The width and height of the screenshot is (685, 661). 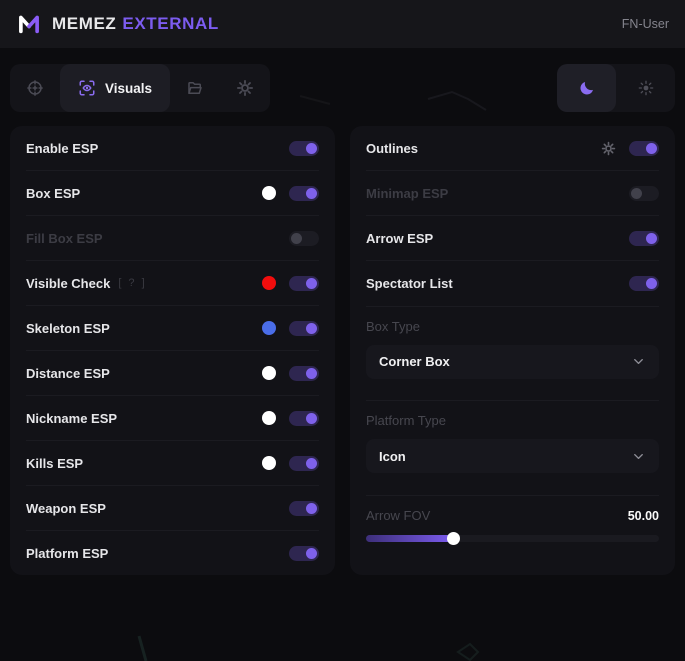 I want to click on row-arrow-esp: Arrow ESP, so click(x=512, y=237).